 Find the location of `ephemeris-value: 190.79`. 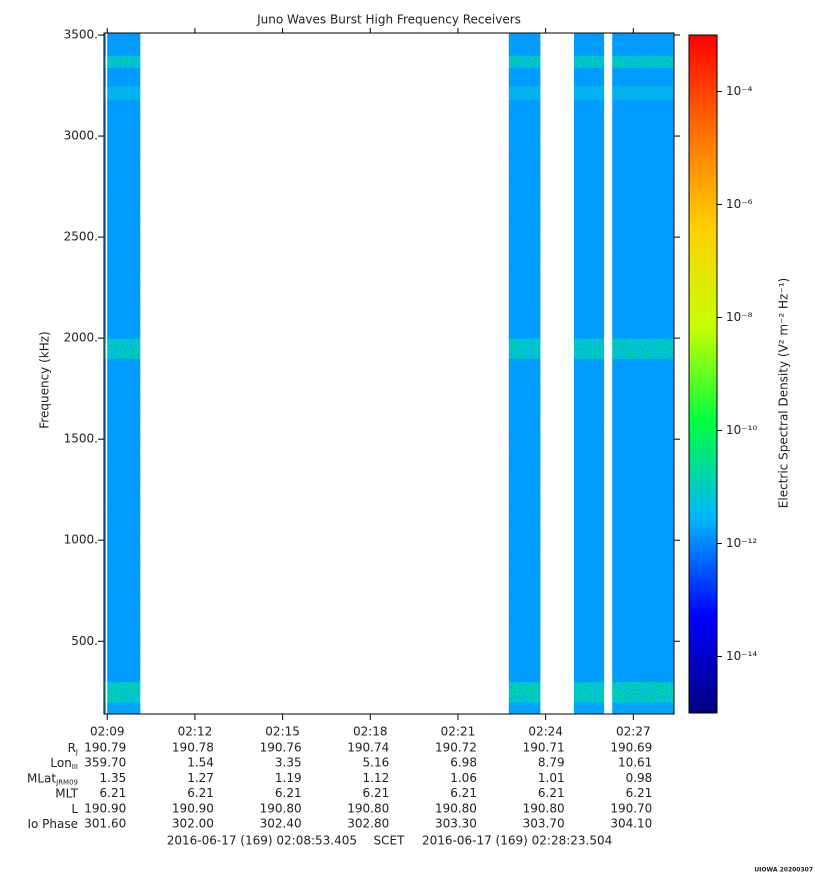

ephemeris-value: 190.79 is located at coordinates (105, 748).